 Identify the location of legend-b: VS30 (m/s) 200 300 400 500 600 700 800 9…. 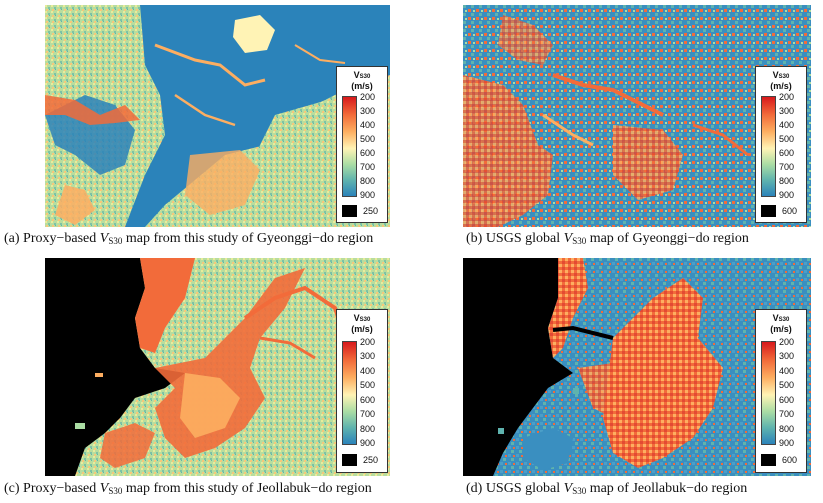
(781, 144).